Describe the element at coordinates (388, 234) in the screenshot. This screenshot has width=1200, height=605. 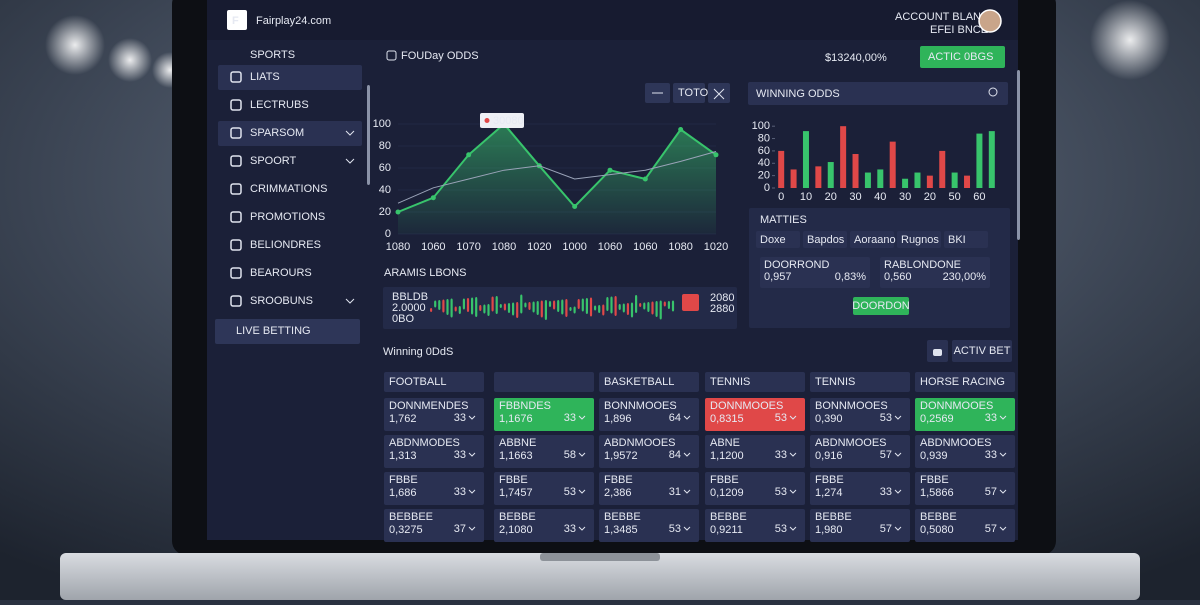
I see `y-tick-label: 0` at that location.